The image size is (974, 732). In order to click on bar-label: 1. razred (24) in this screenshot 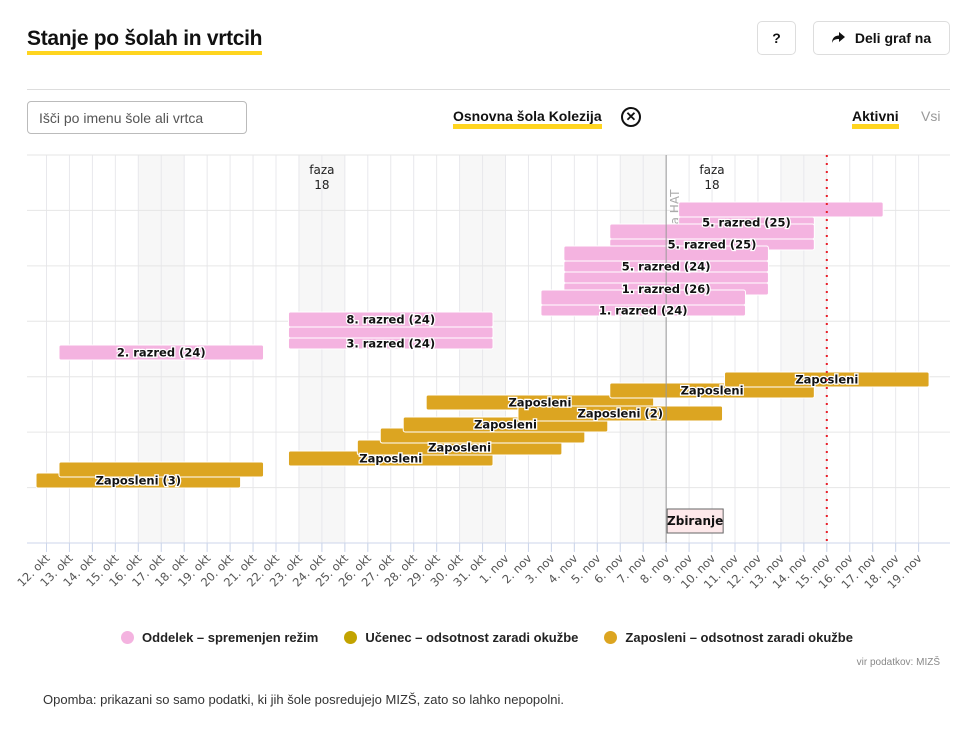, I will do `click(643, 311)`.